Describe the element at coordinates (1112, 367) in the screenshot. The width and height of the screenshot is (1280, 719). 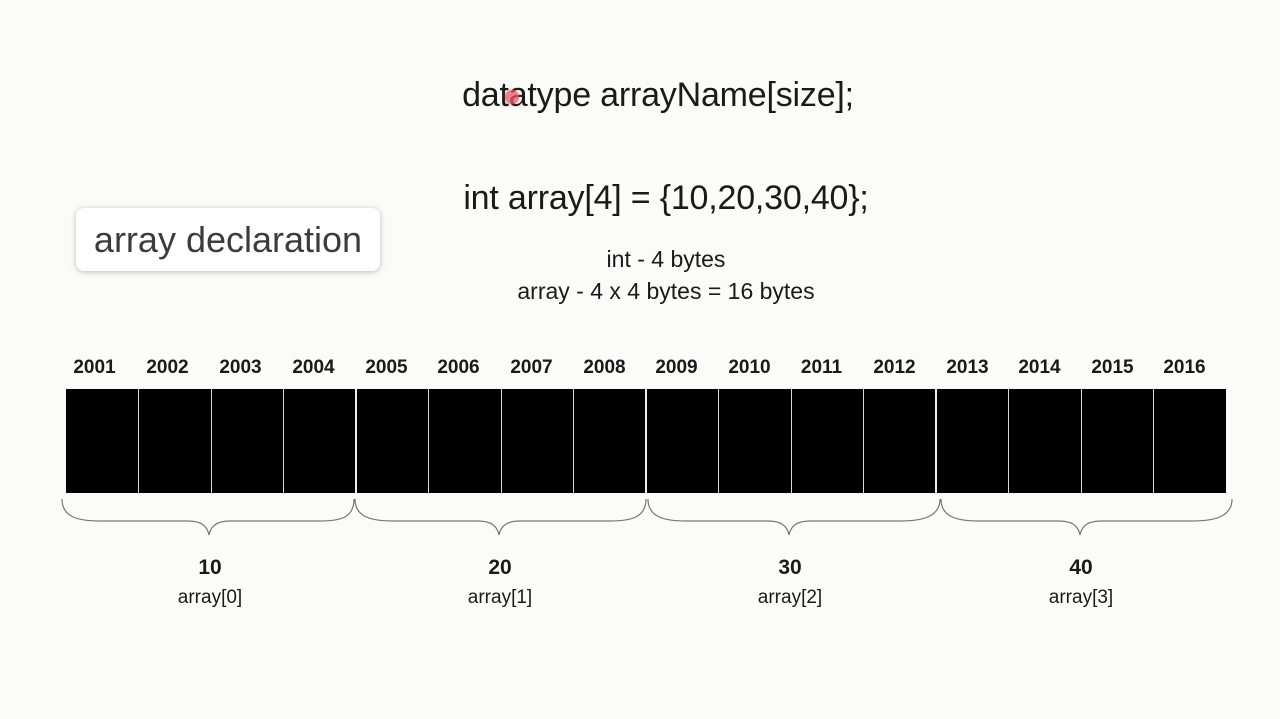
I see `address-label: 2015` at that location.